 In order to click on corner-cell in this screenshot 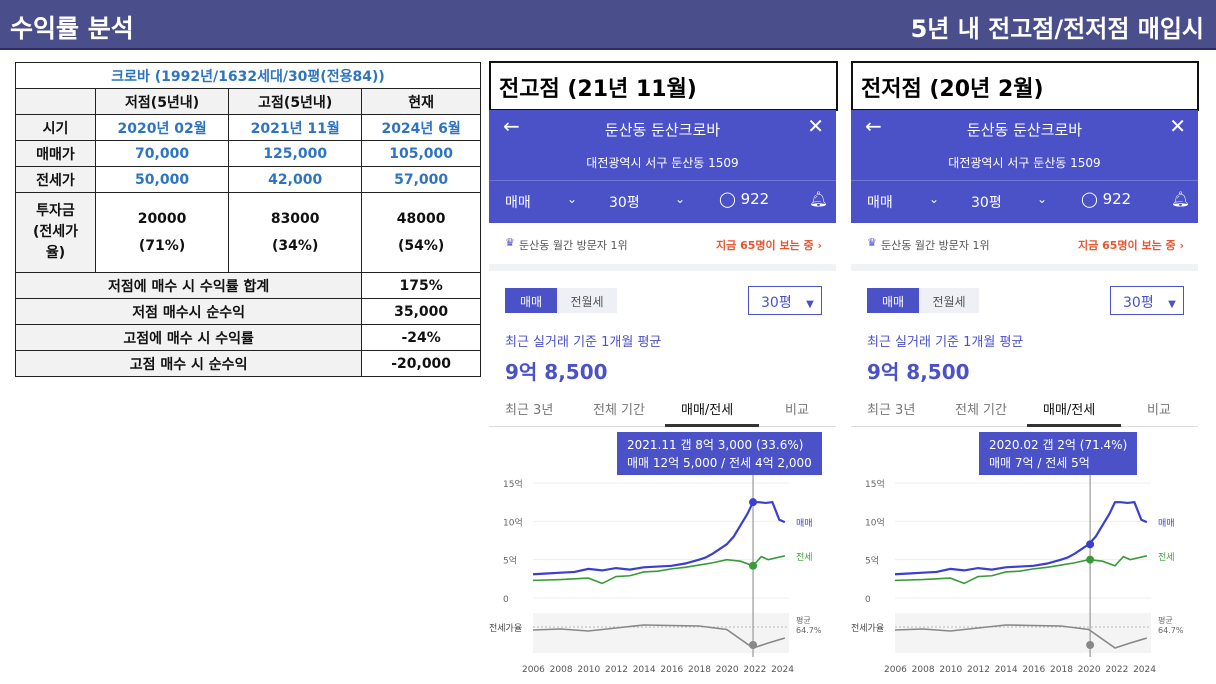, I will do `click(55, 101)`.